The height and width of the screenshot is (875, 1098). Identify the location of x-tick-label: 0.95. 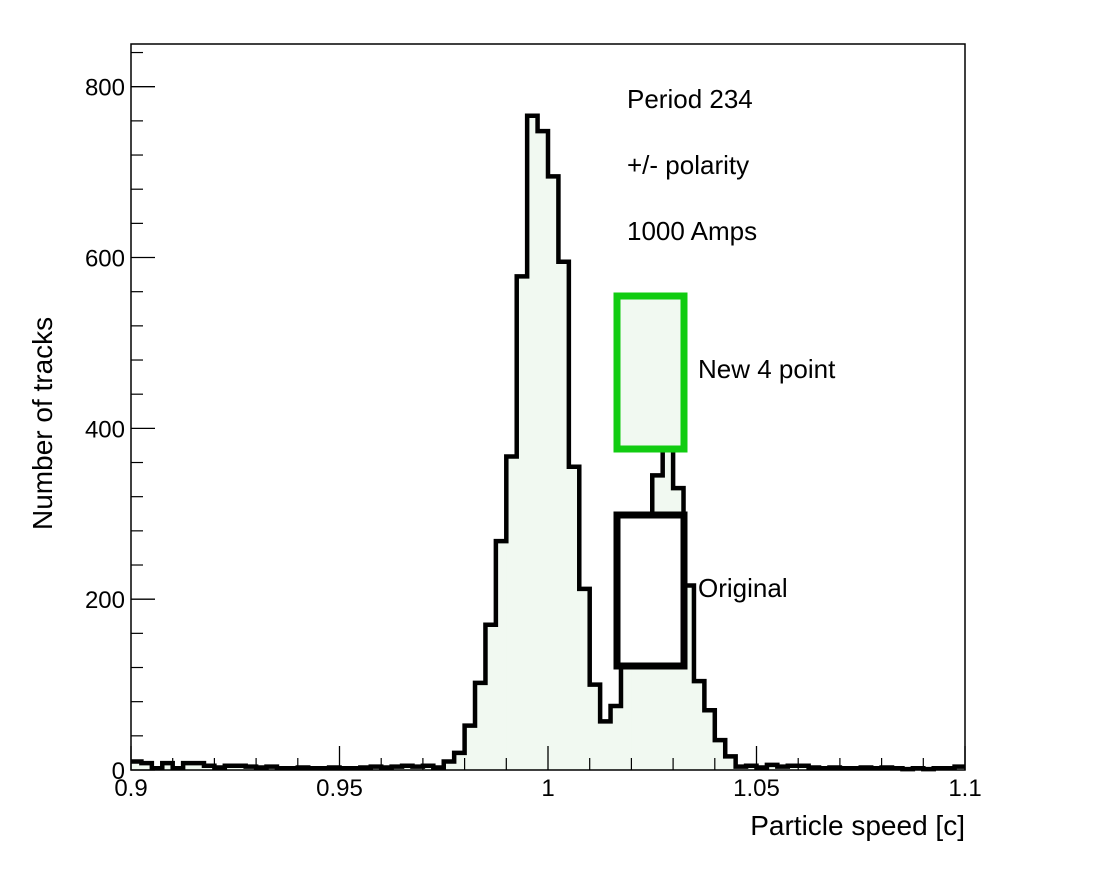
(339, 788).